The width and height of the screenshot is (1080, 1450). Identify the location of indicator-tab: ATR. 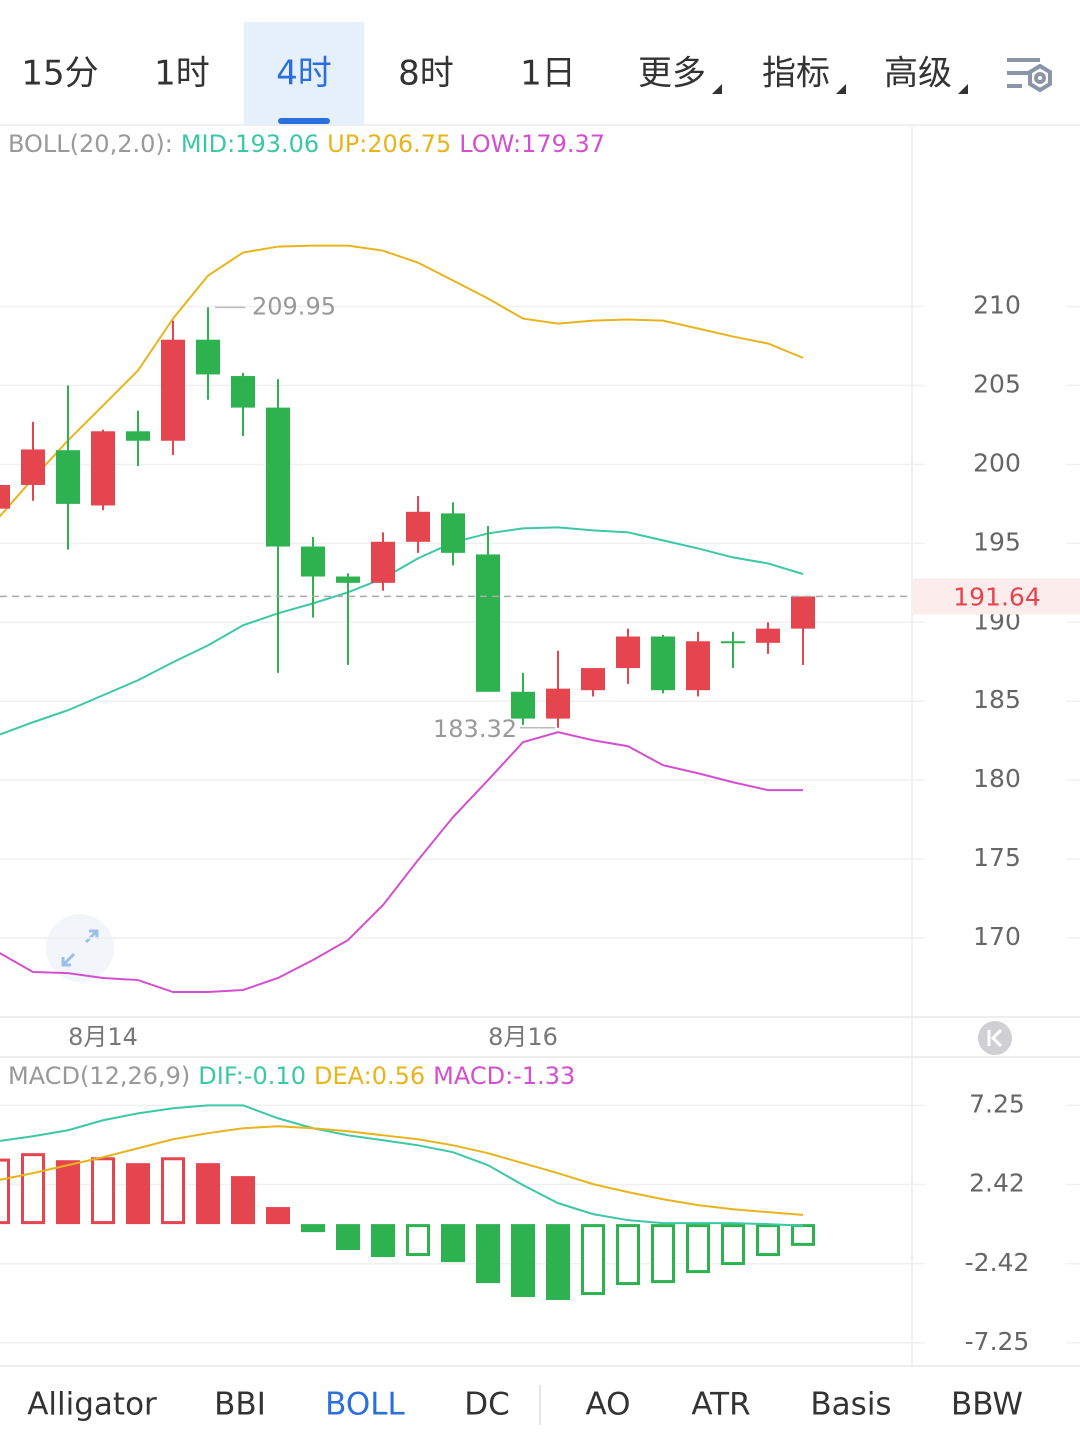
(720, 1405).